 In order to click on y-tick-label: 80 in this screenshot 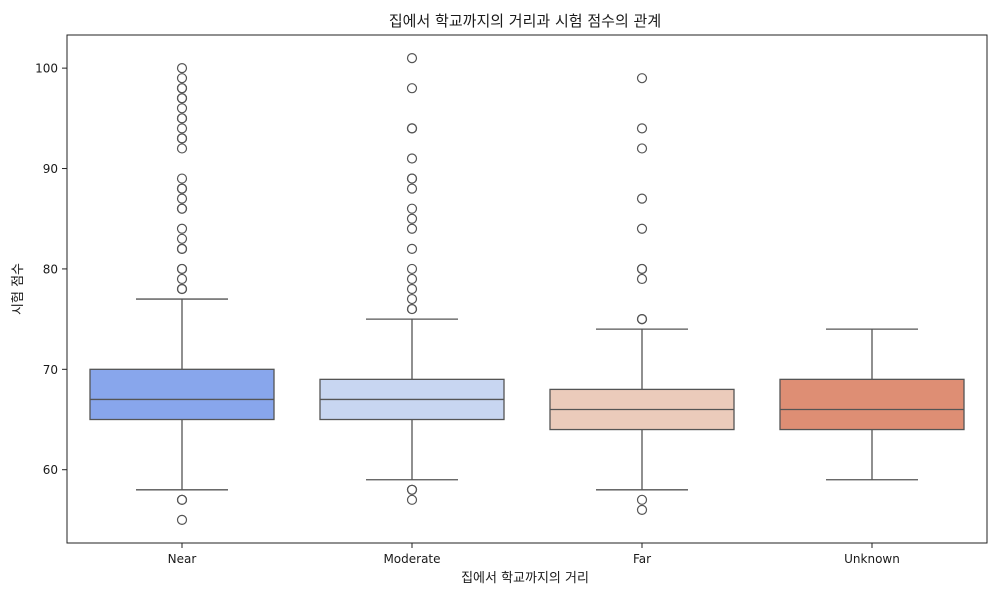, I will do `click(50, 269)`.